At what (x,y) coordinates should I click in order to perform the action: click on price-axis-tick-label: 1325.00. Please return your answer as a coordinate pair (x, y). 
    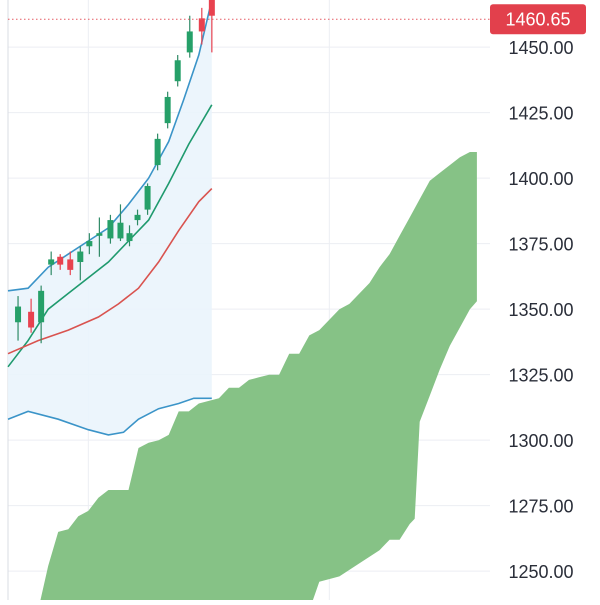
    Looking at the image, I should click on (540, 376).